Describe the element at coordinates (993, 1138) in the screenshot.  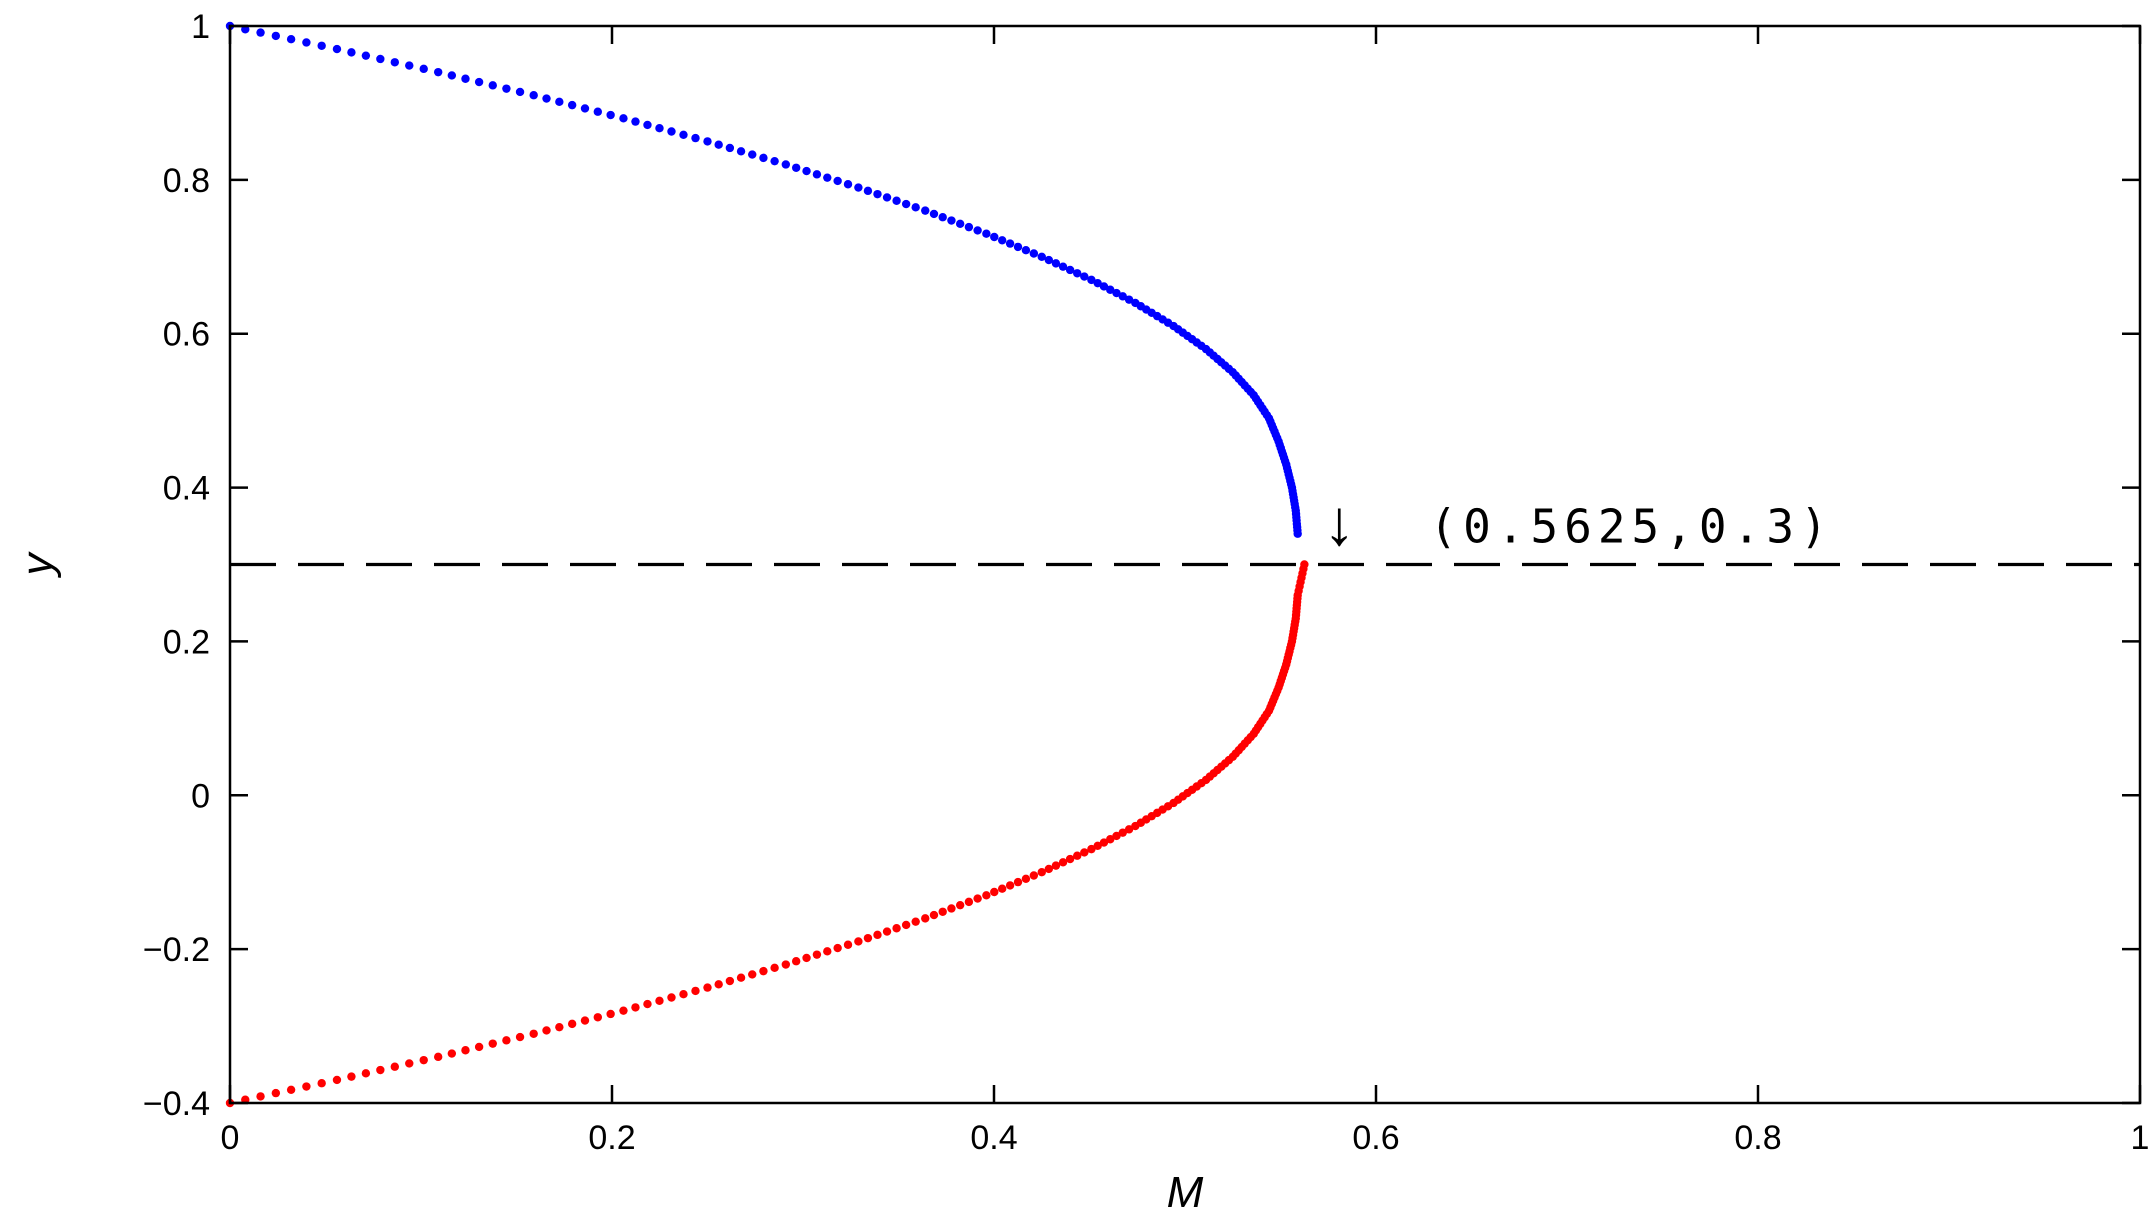
I see `x-tick-label: 0.4` at that location.